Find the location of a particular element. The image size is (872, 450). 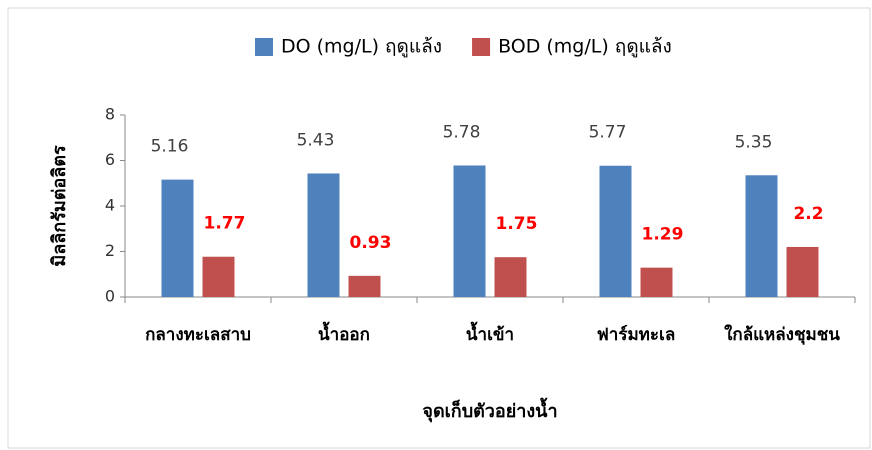

x-axis-title: จุดเก็บตัวอย่างน้ำ is located at coordinates (489, 410).